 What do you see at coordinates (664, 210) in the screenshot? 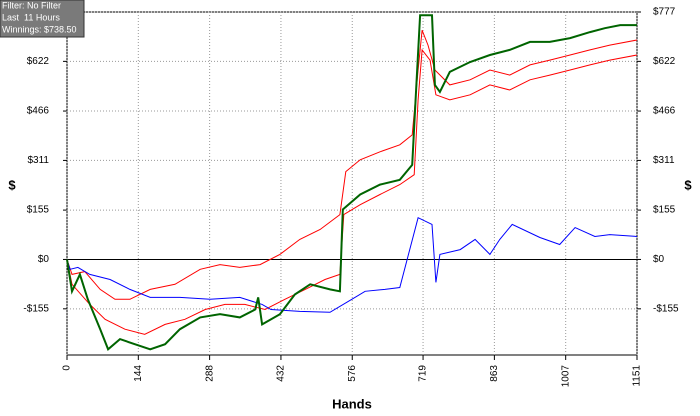
I see `y2-tick-label: $155` at bounding box center [664, 210].